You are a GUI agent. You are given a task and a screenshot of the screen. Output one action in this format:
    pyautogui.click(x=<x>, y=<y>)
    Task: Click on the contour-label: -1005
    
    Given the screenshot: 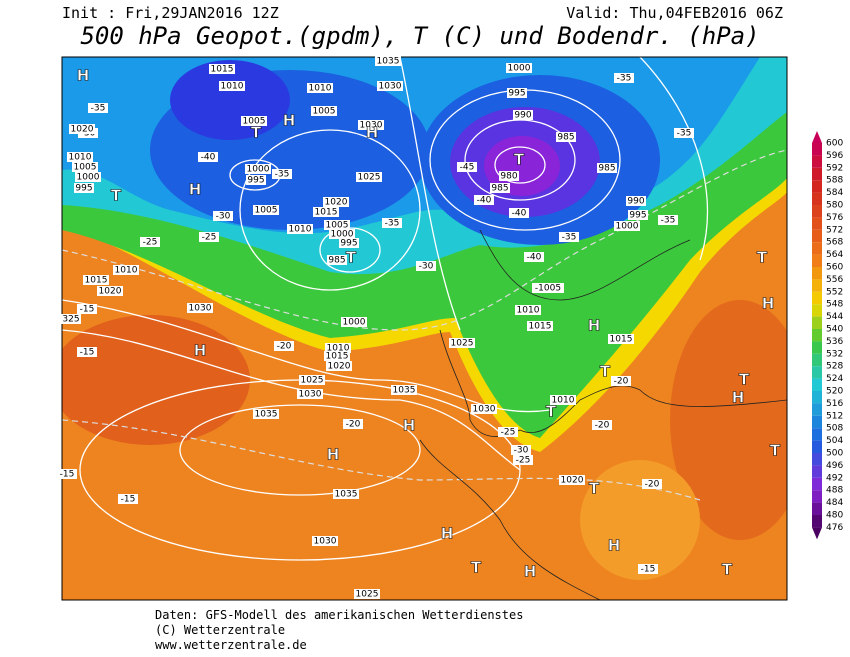 What is the action you would take?
    pyautogui.click(x=548, y=289)
    